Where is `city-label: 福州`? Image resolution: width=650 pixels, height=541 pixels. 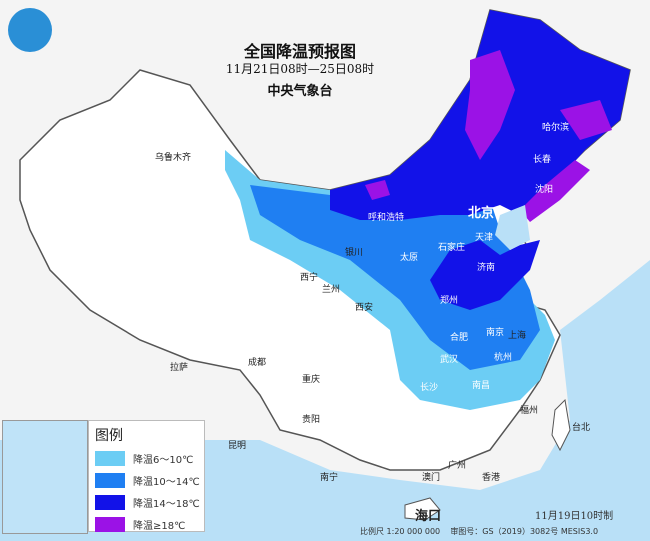
city-label: 福州 is located at coordinates (529, 411).